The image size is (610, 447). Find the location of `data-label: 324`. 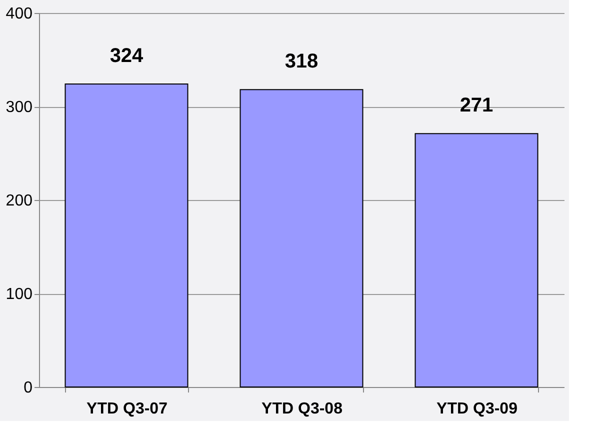

data-label: 324 is located at coordinates (127, 56).